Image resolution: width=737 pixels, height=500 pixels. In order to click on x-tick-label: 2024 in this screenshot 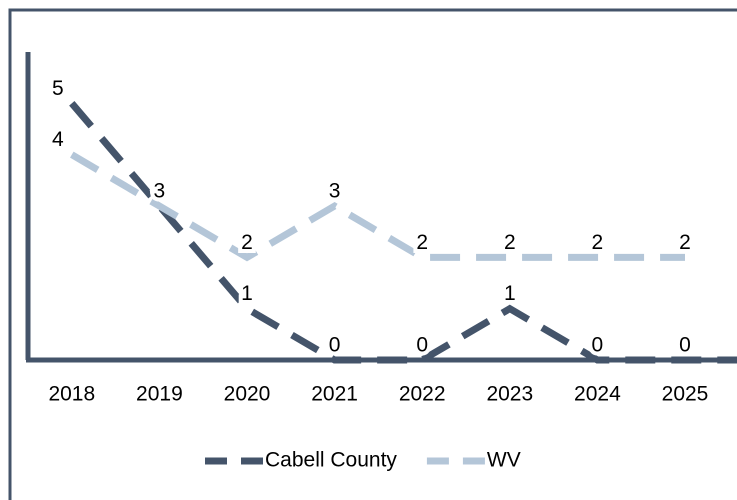, I will do `click(597, 394)`.